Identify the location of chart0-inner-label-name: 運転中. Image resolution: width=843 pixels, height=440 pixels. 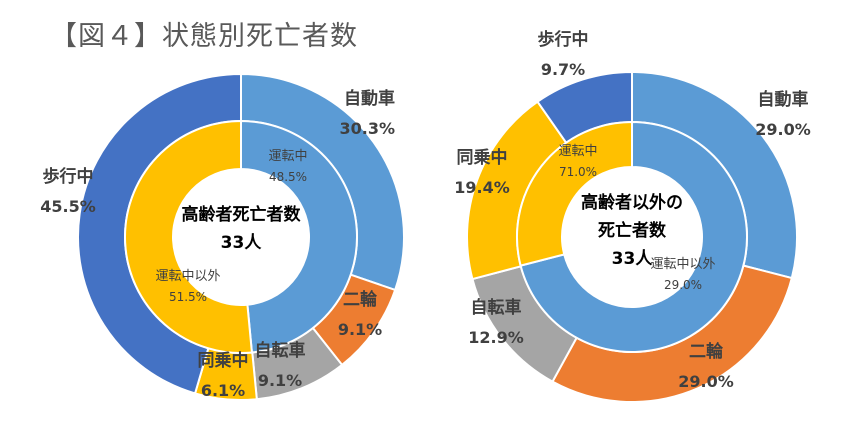
(287, 156).